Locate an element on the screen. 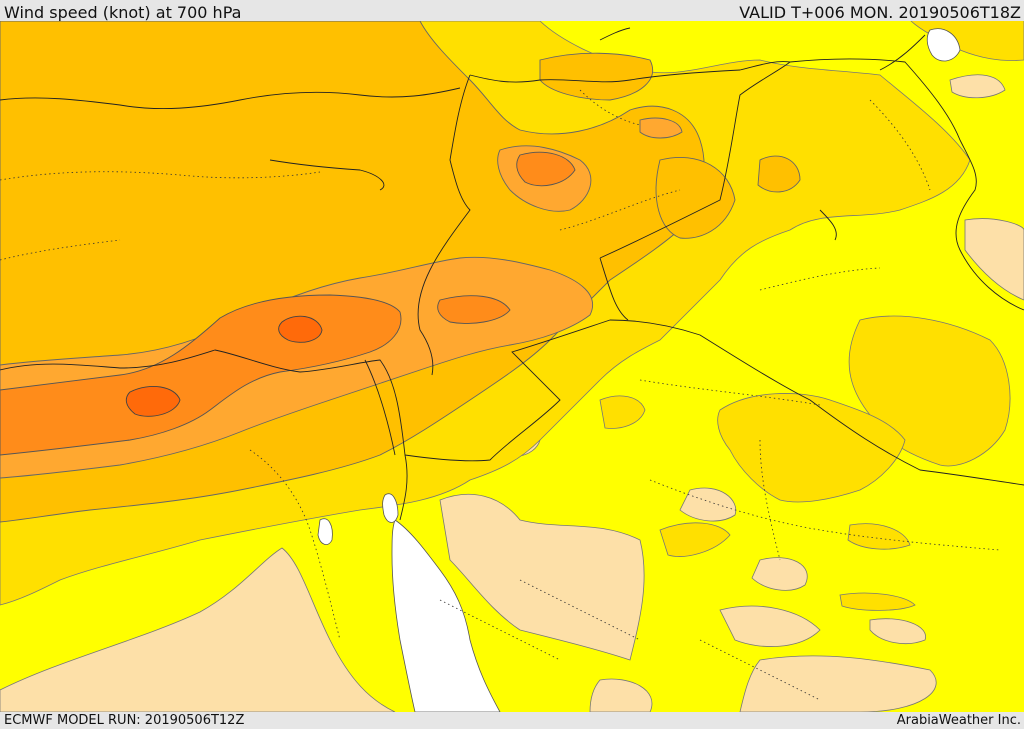 The width and height of the screenshot is (1024, 729). valid-time: VALID T+006 MON. 20190506T18Z is located at coordinates (880, 12).